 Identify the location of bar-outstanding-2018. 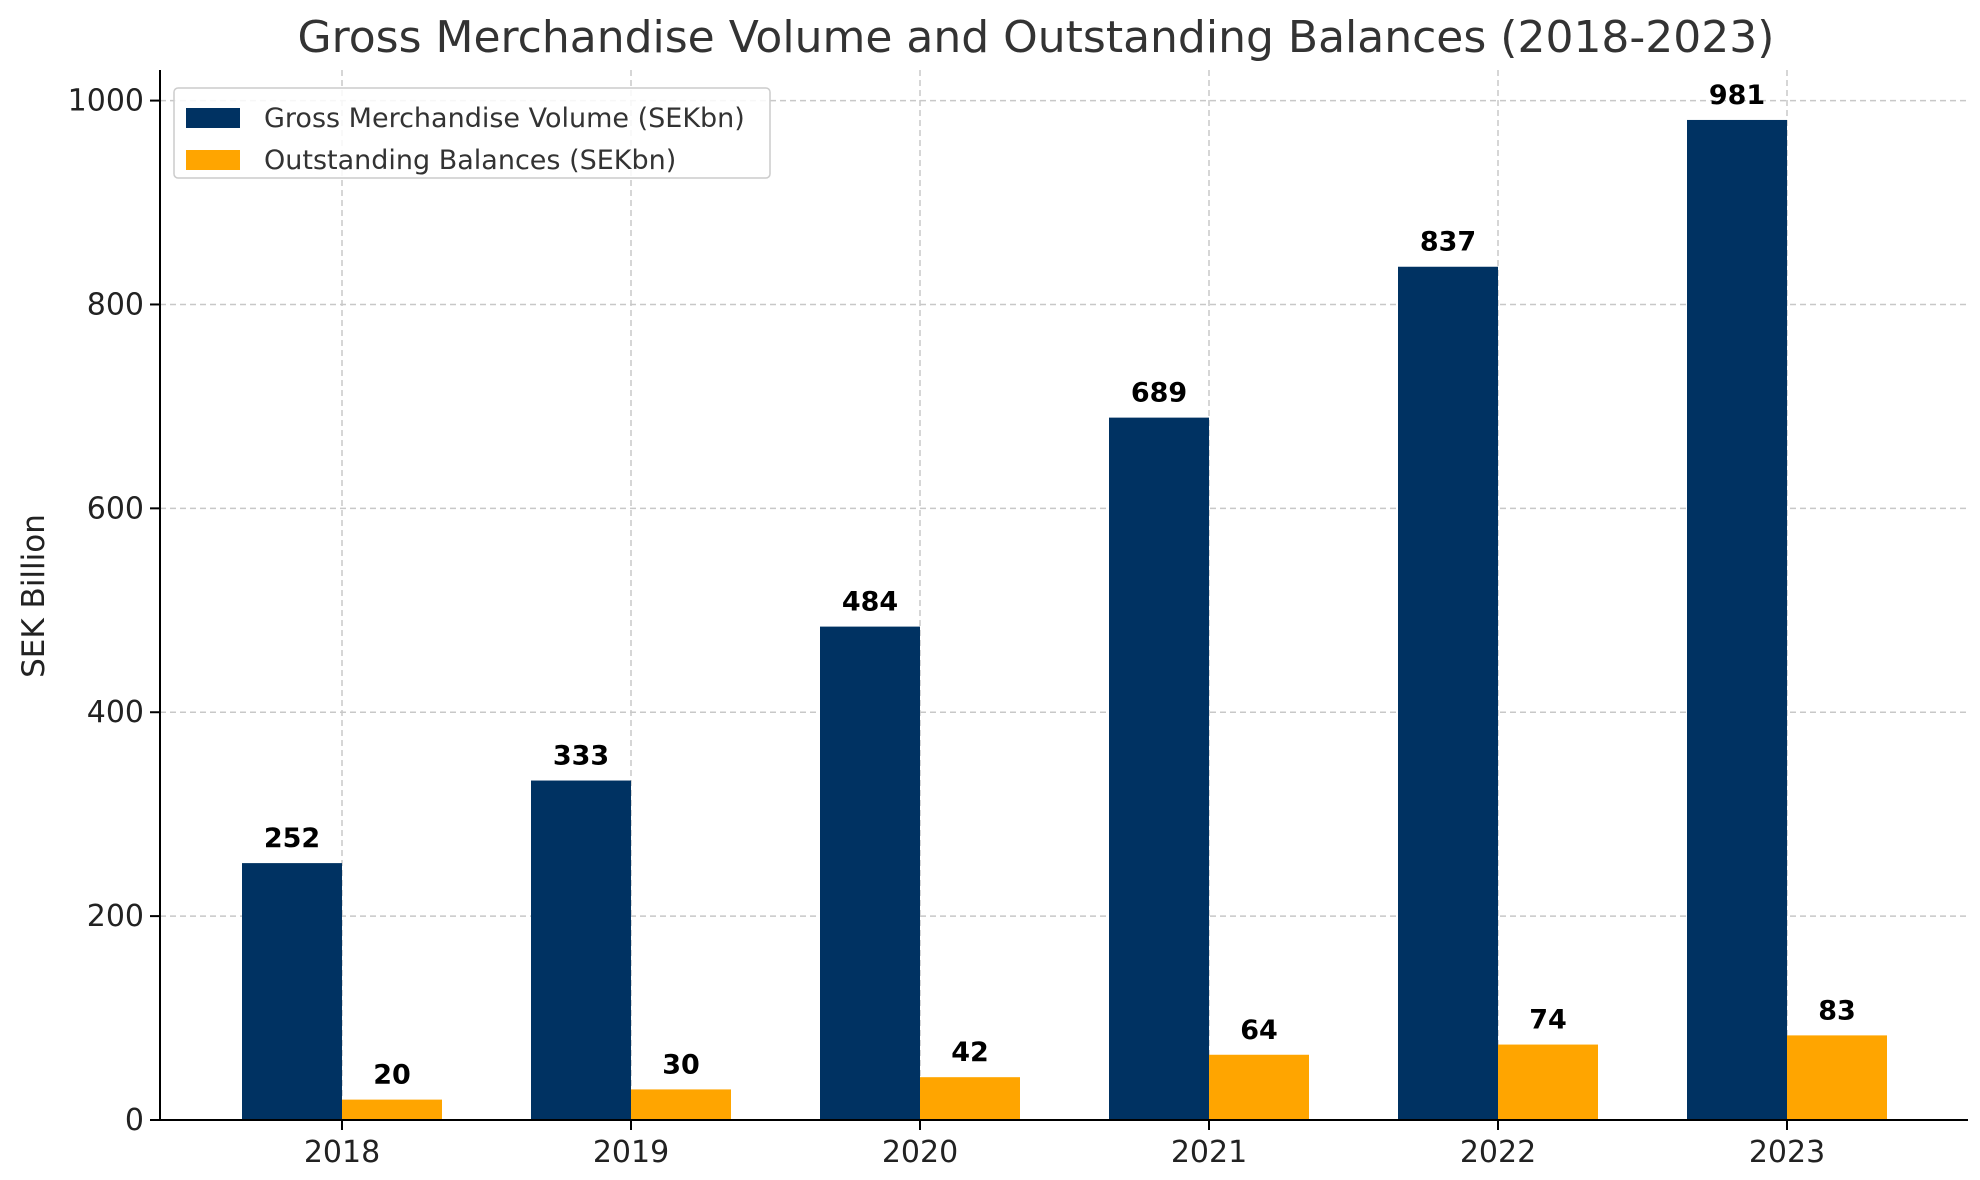
(392, 1109).